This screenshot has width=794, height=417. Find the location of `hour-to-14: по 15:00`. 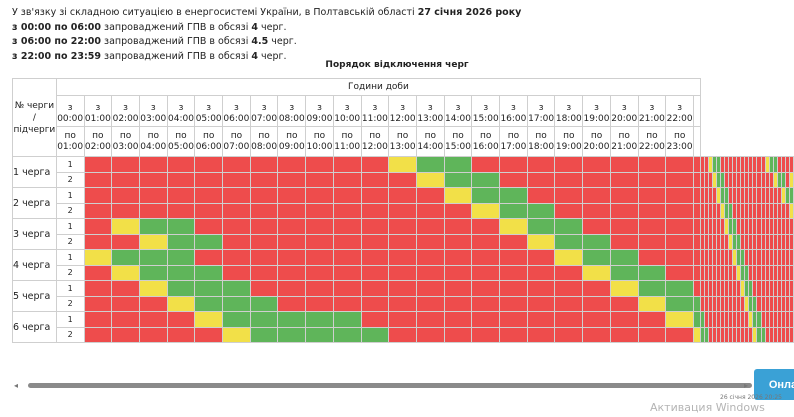

hour-to-14: по 15:00 is located at coordinates (458, 141).